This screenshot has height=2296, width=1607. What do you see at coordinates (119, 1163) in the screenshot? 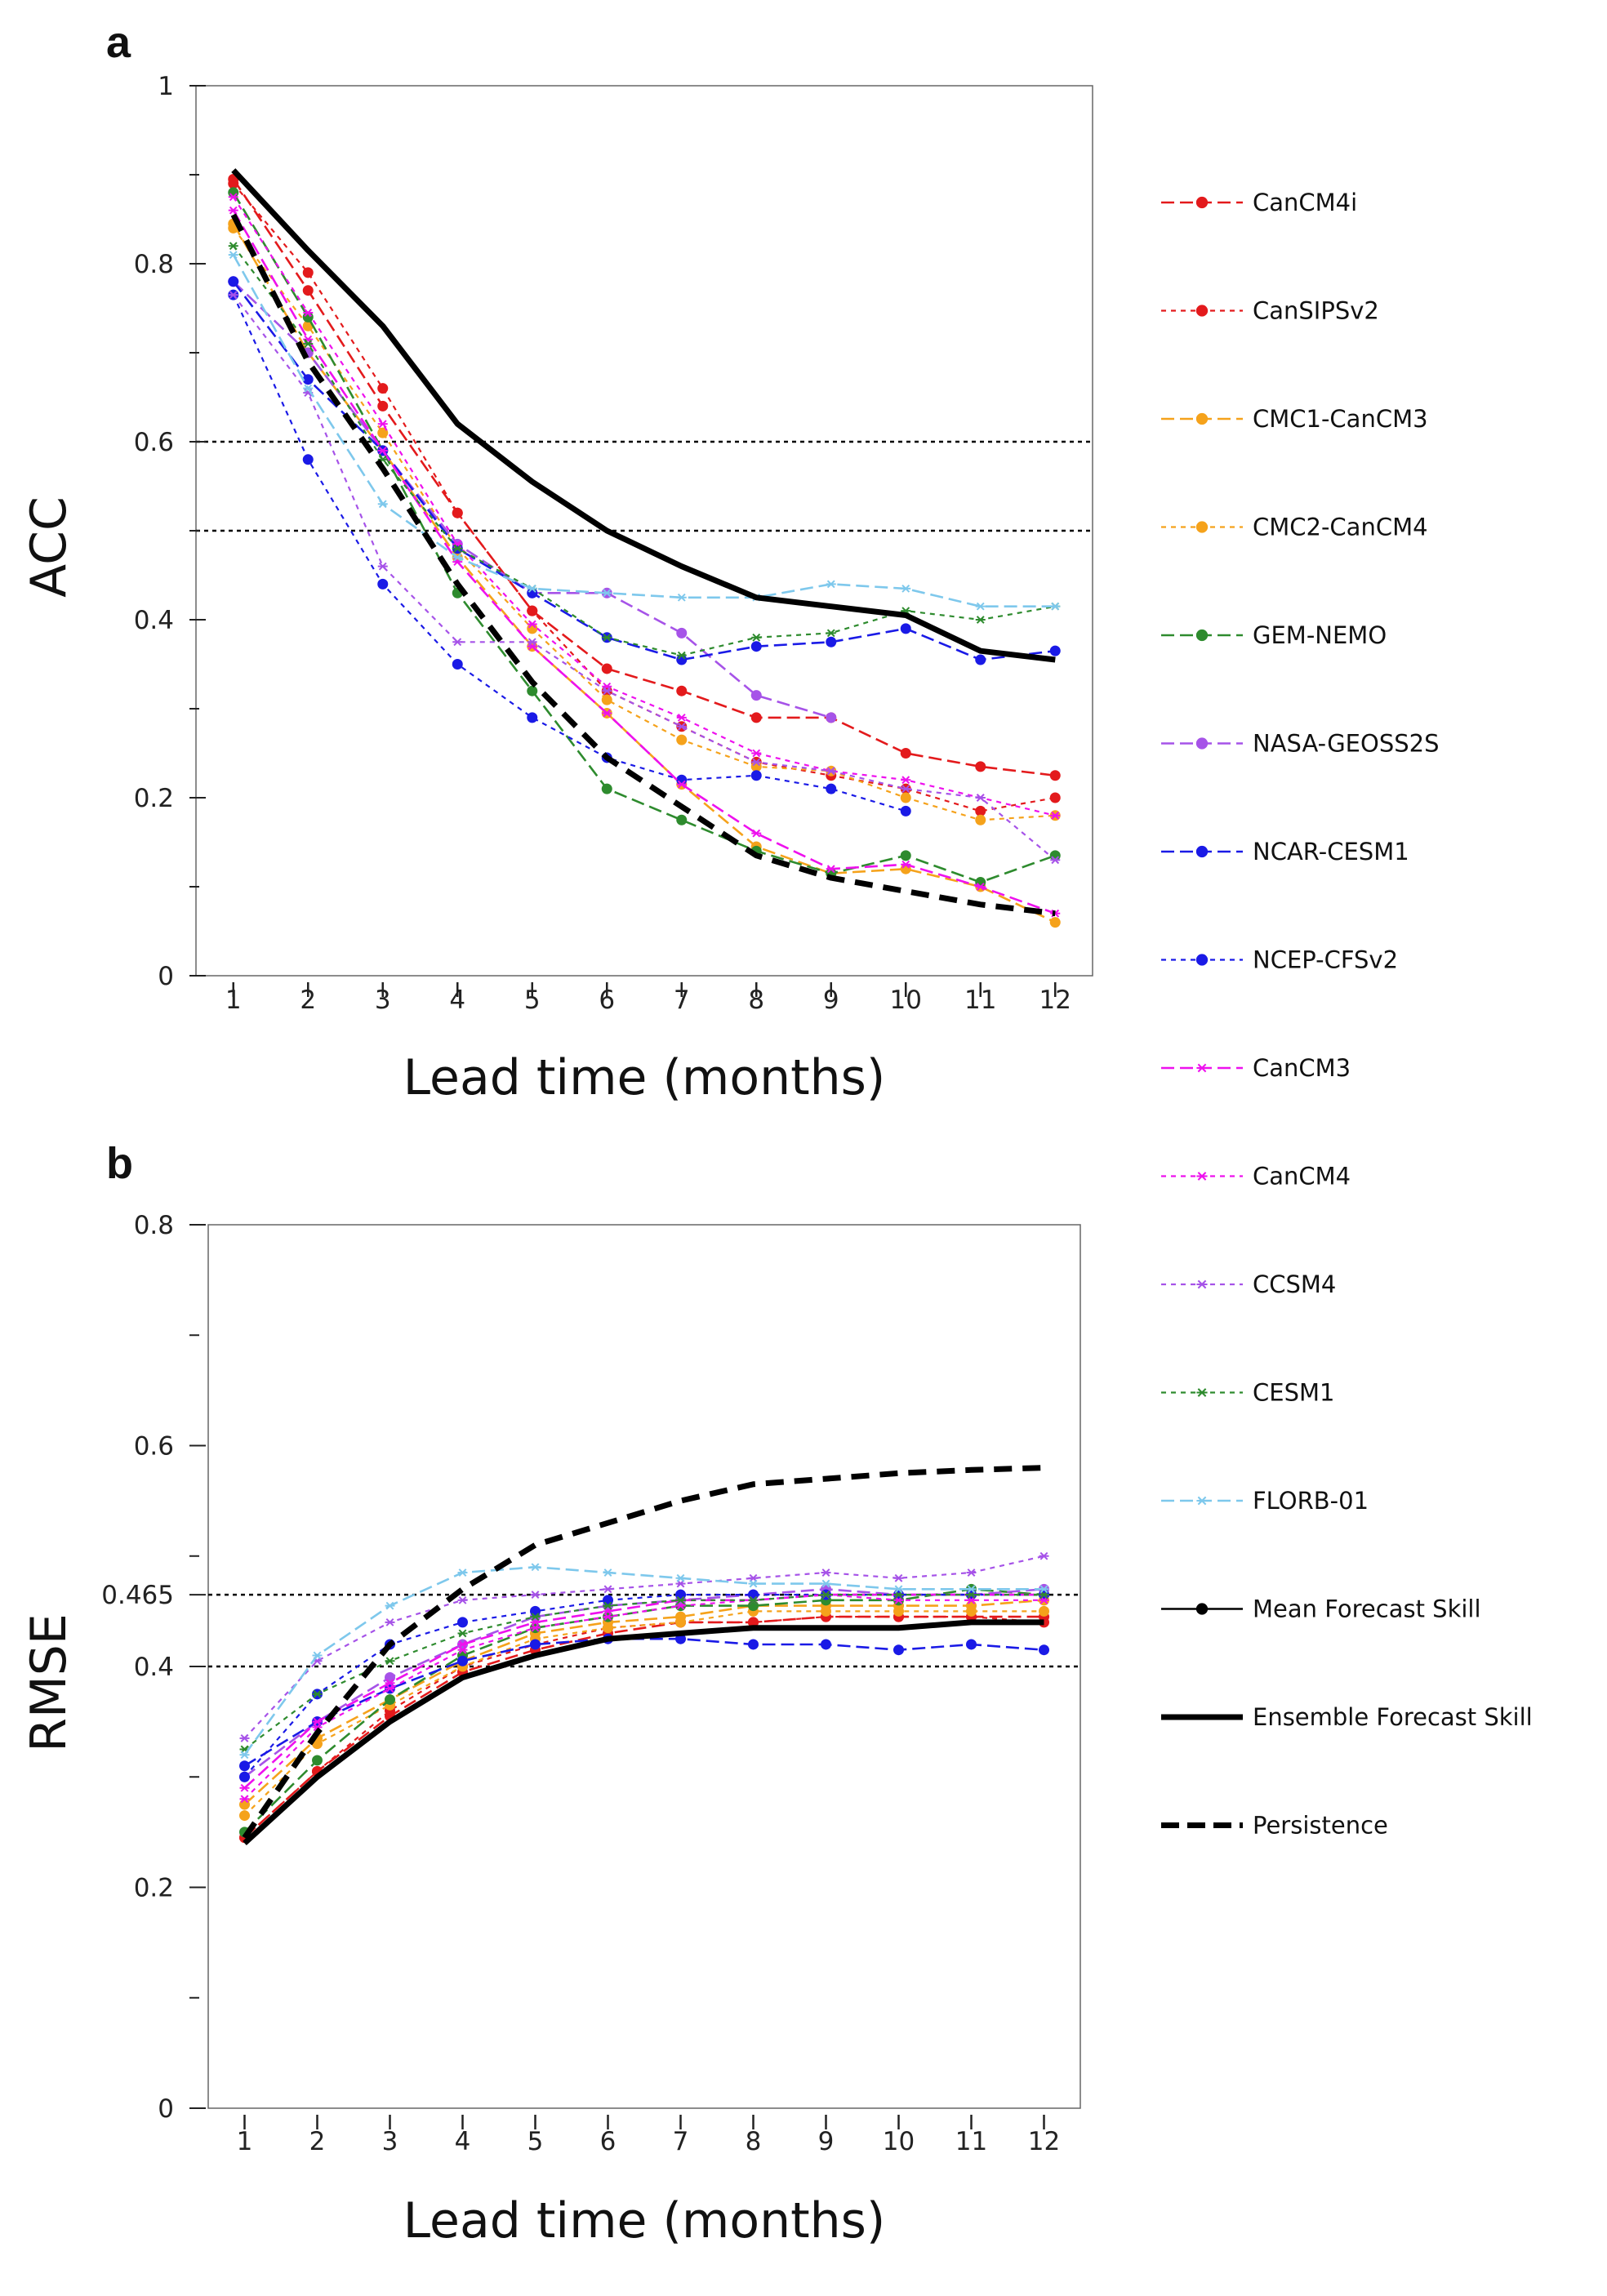
I see `panel-letter-b: b` at bounding box center [119, 1163].